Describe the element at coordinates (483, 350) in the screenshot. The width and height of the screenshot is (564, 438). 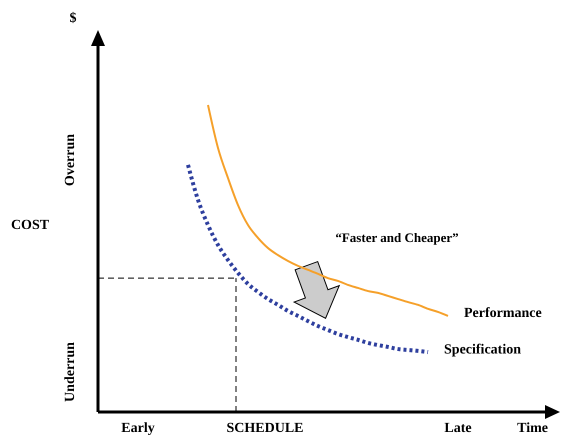
I see `series-label: Specification` at that location.